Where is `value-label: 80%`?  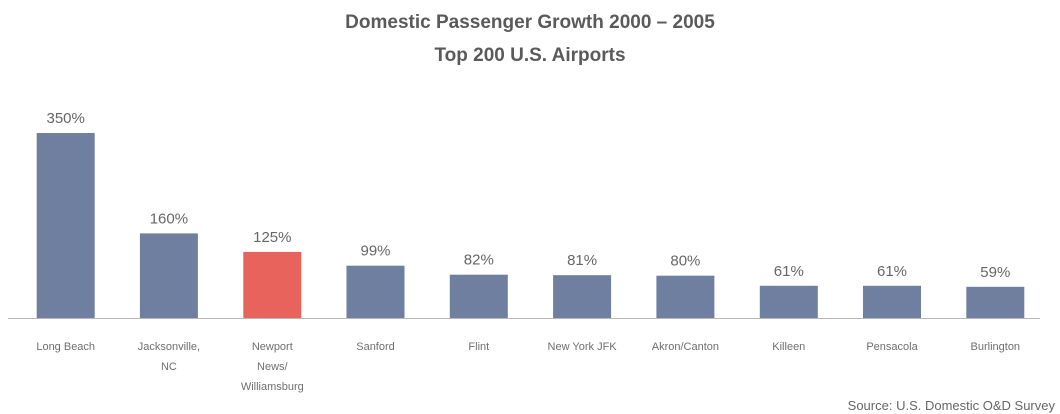
value-label: 80% is located at coordinates (685, 261).